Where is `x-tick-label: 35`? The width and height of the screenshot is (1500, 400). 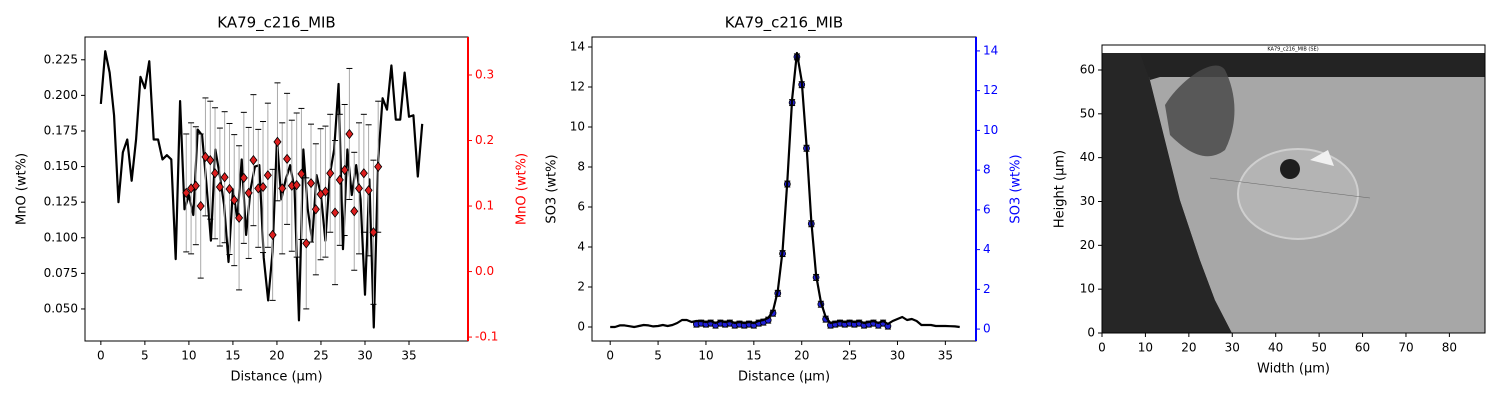
x-tick-label: 35 is located at coordinates (945, 356).